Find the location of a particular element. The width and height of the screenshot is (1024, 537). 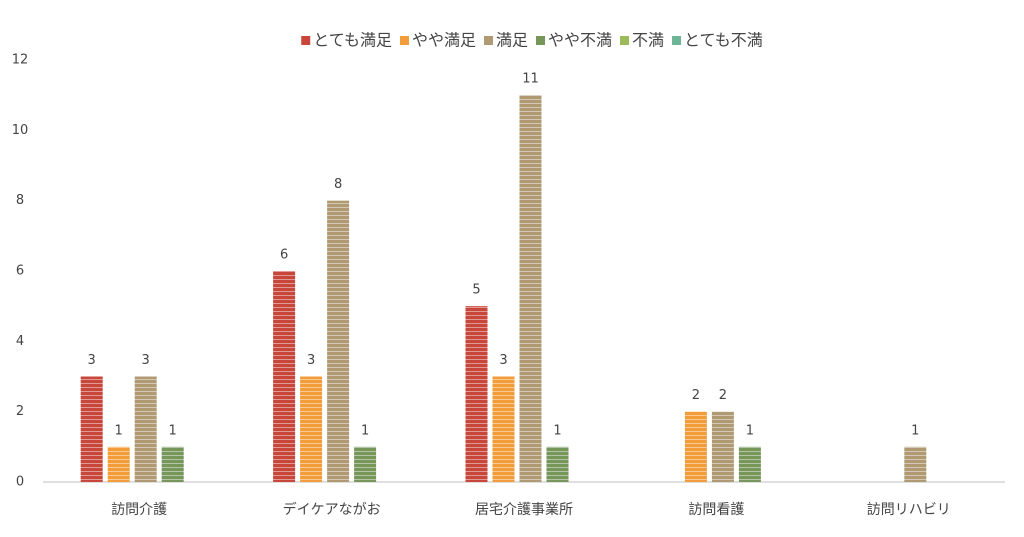

legend-label: やや不満 is located at coordinates (580, 40).